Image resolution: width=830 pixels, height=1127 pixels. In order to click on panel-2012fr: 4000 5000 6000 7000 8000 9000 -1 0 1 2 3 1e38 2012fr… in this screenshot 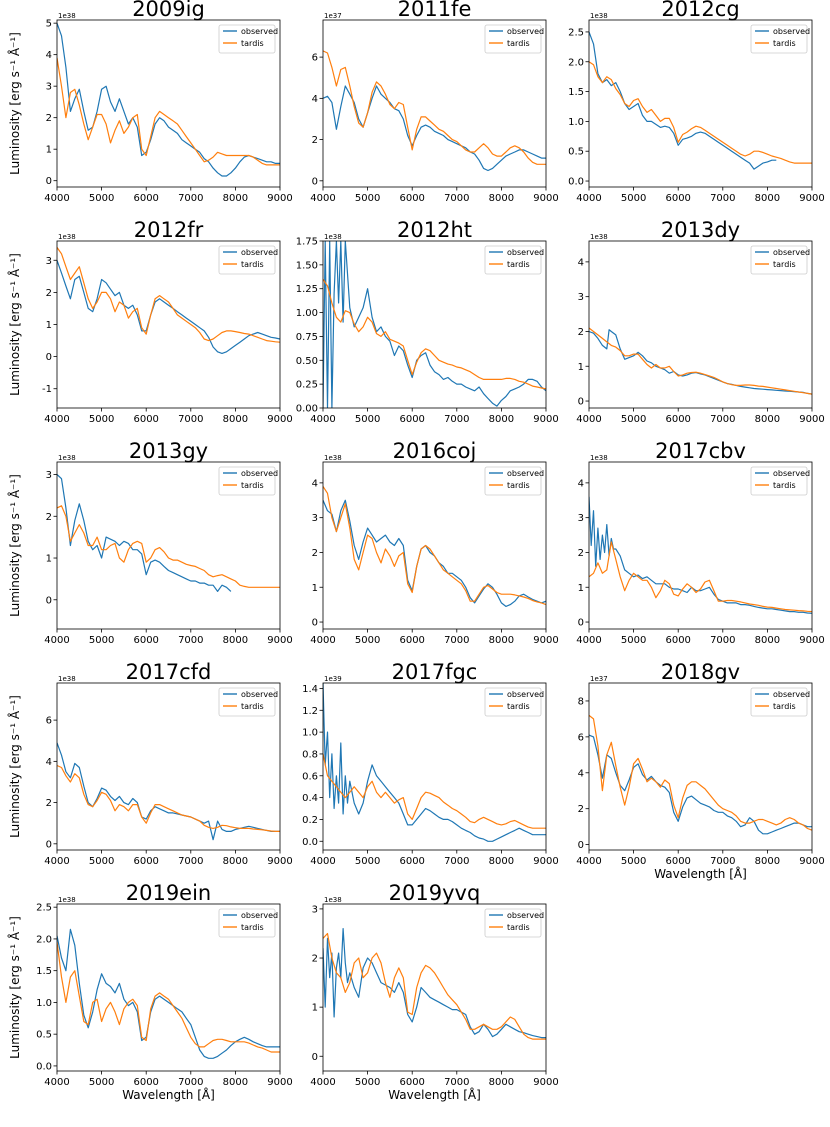, I will do `click(150, 321)`.